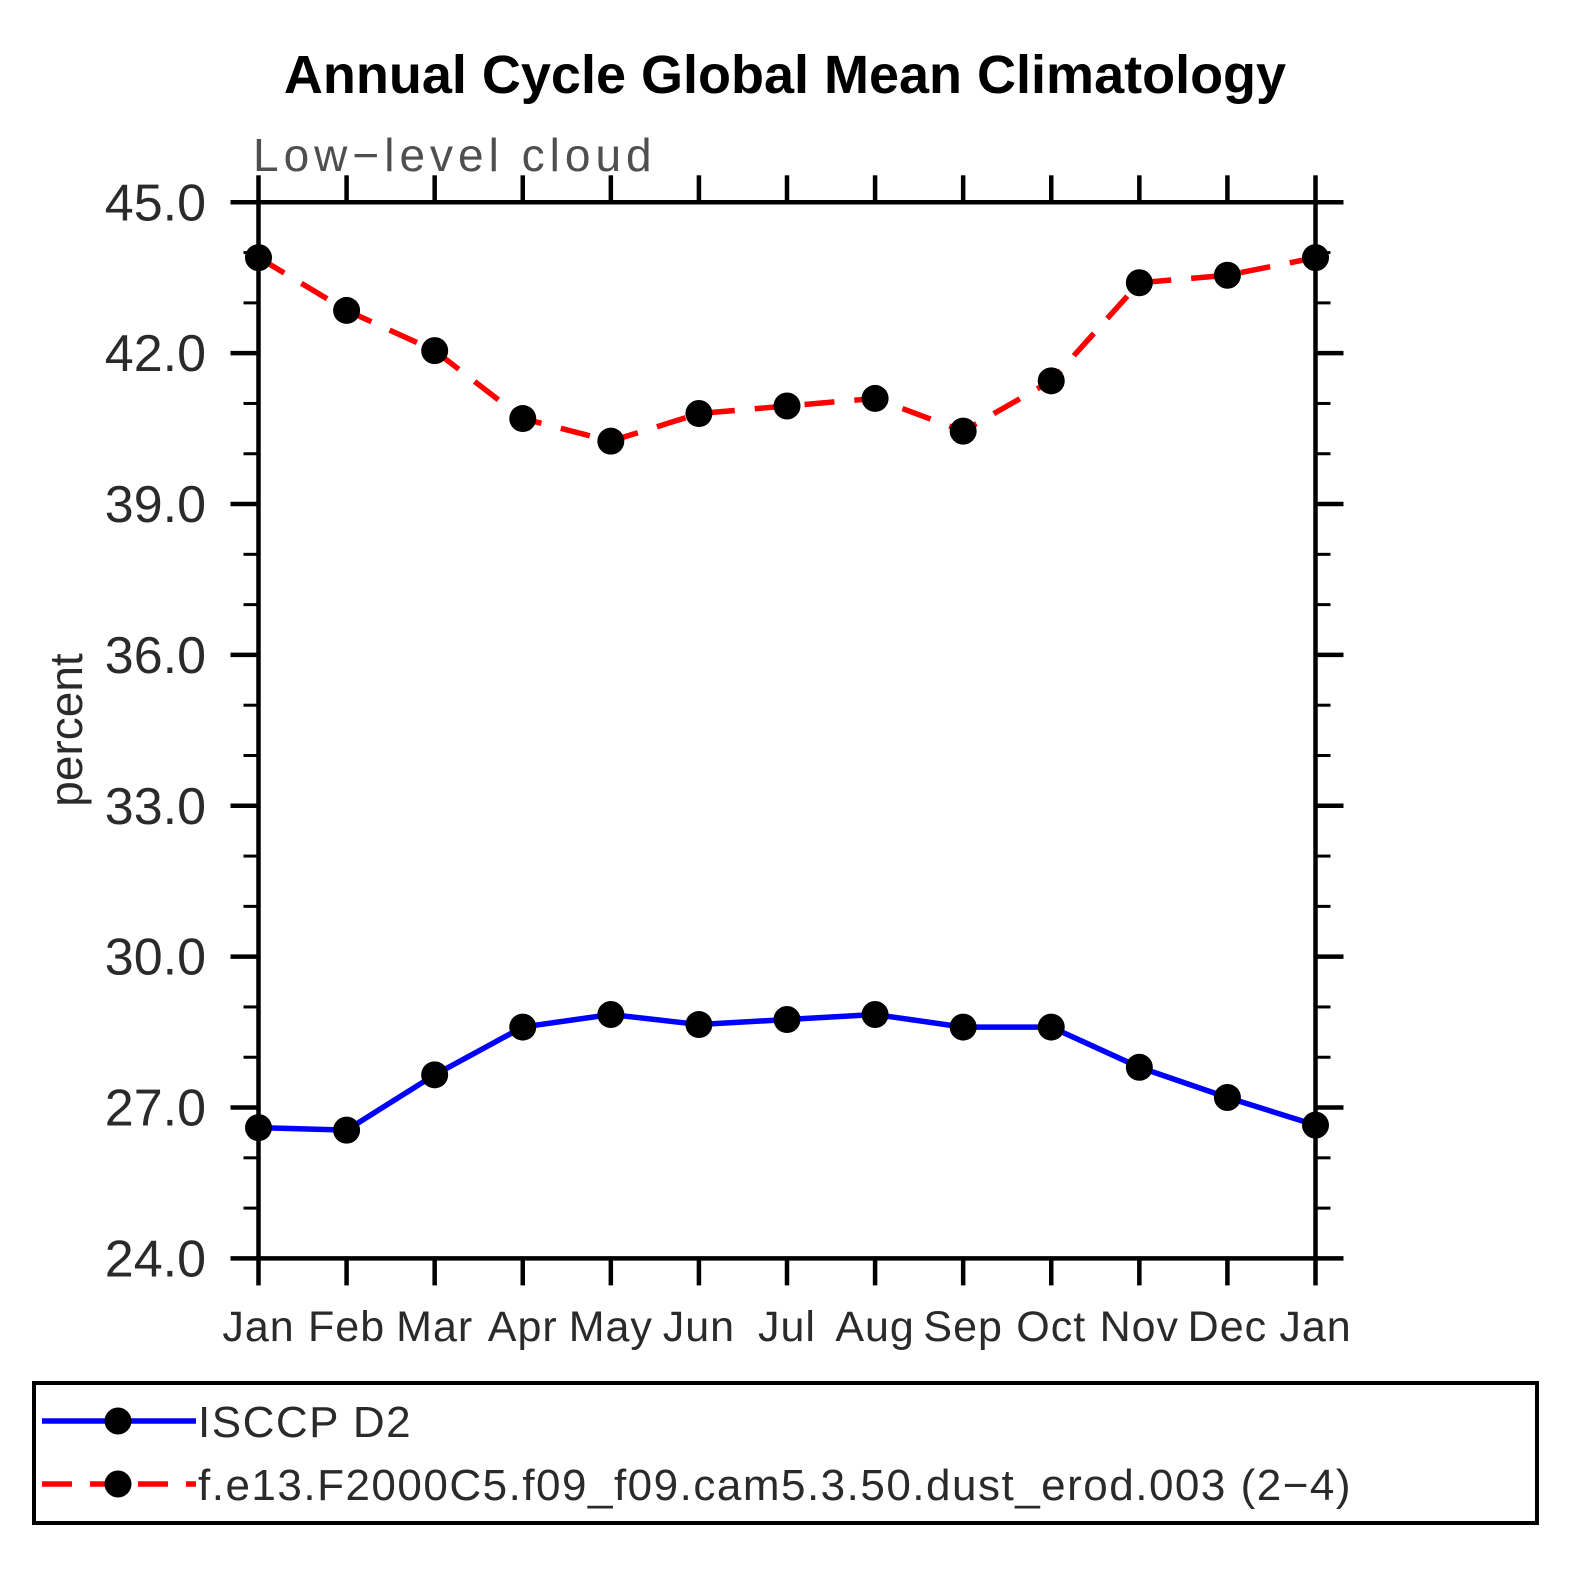 This screenshot has height=1574, width=1574. I want to click on x-tick-label: Oct, so click(1051, 1327).